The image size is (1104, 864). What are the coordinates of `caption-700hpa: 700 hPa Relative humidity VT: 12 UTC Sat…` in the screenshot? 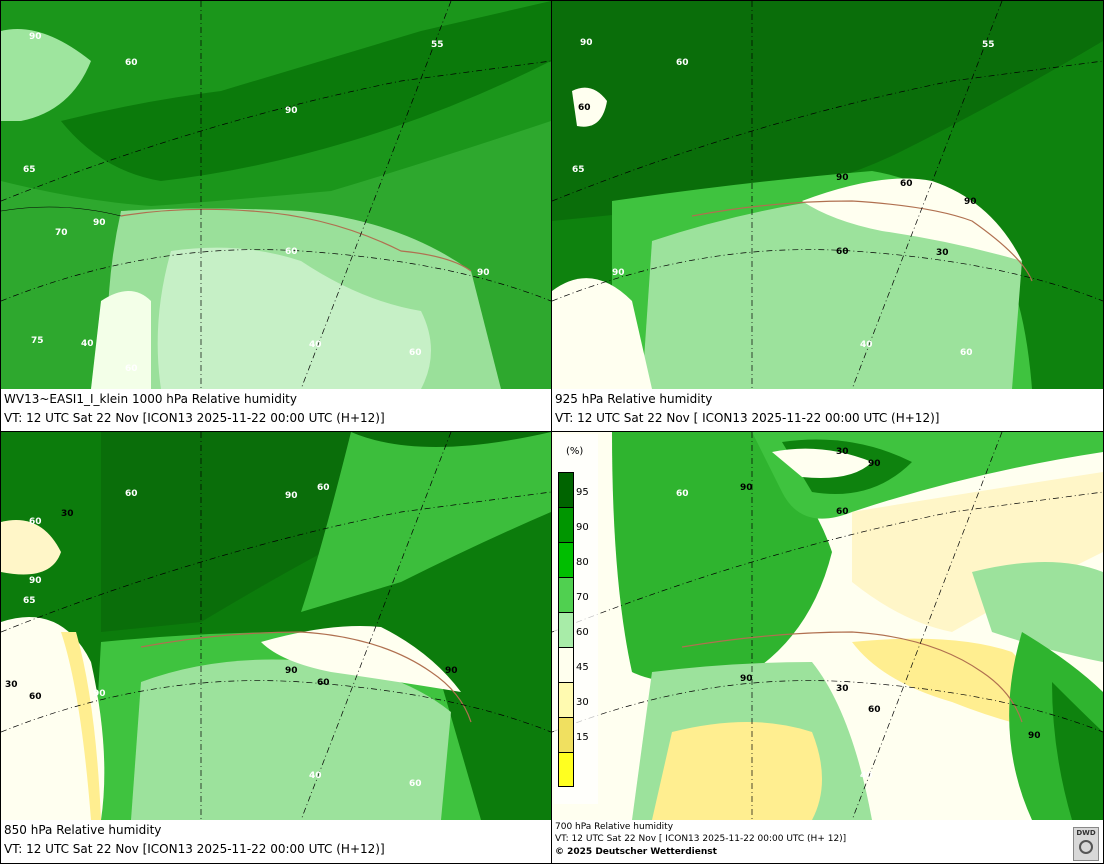 It's located at (827, 841).